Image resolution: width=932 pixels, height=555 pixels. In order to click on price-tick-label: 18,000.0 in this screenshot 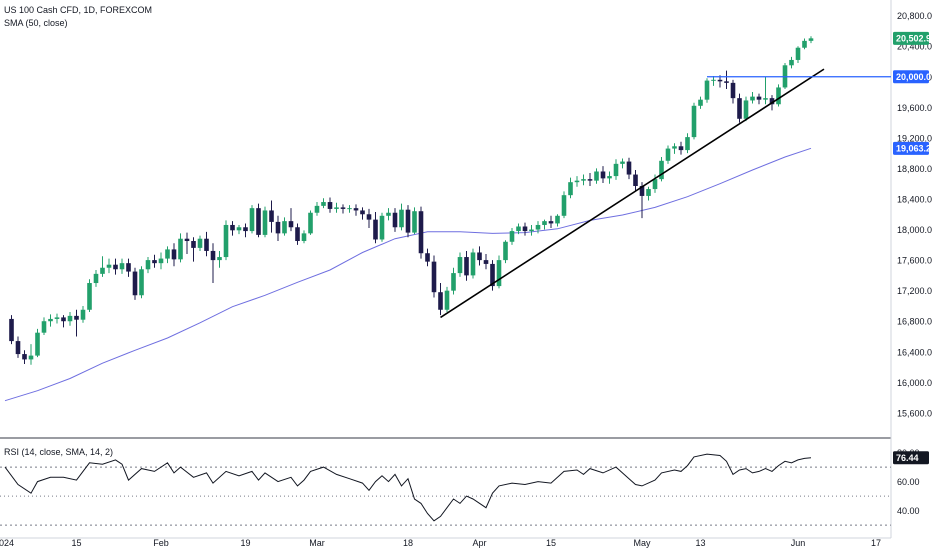, I will do `click(914, 230)`.